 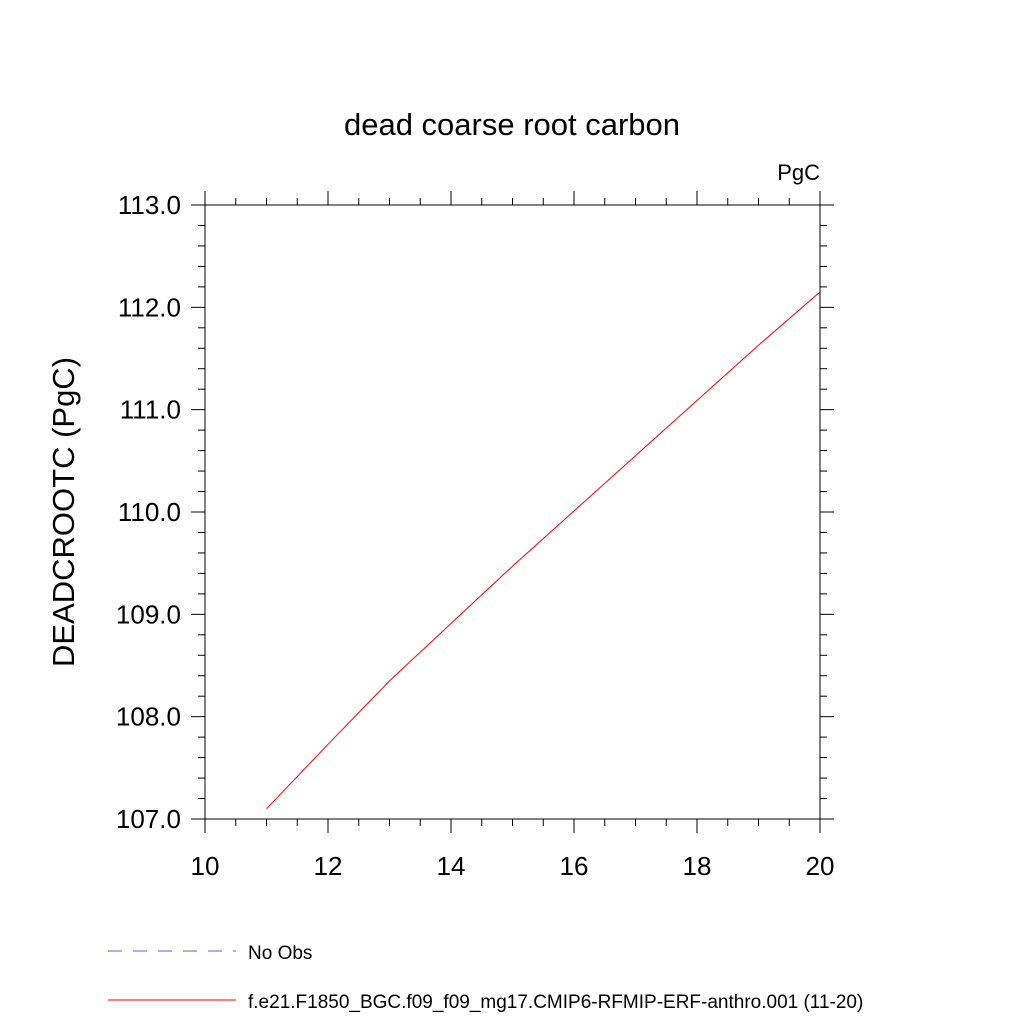 What do you see at coordinates (451, 866) in the screenshot?
I see `x-tick-label: 14` at bounding box center [451, 866].